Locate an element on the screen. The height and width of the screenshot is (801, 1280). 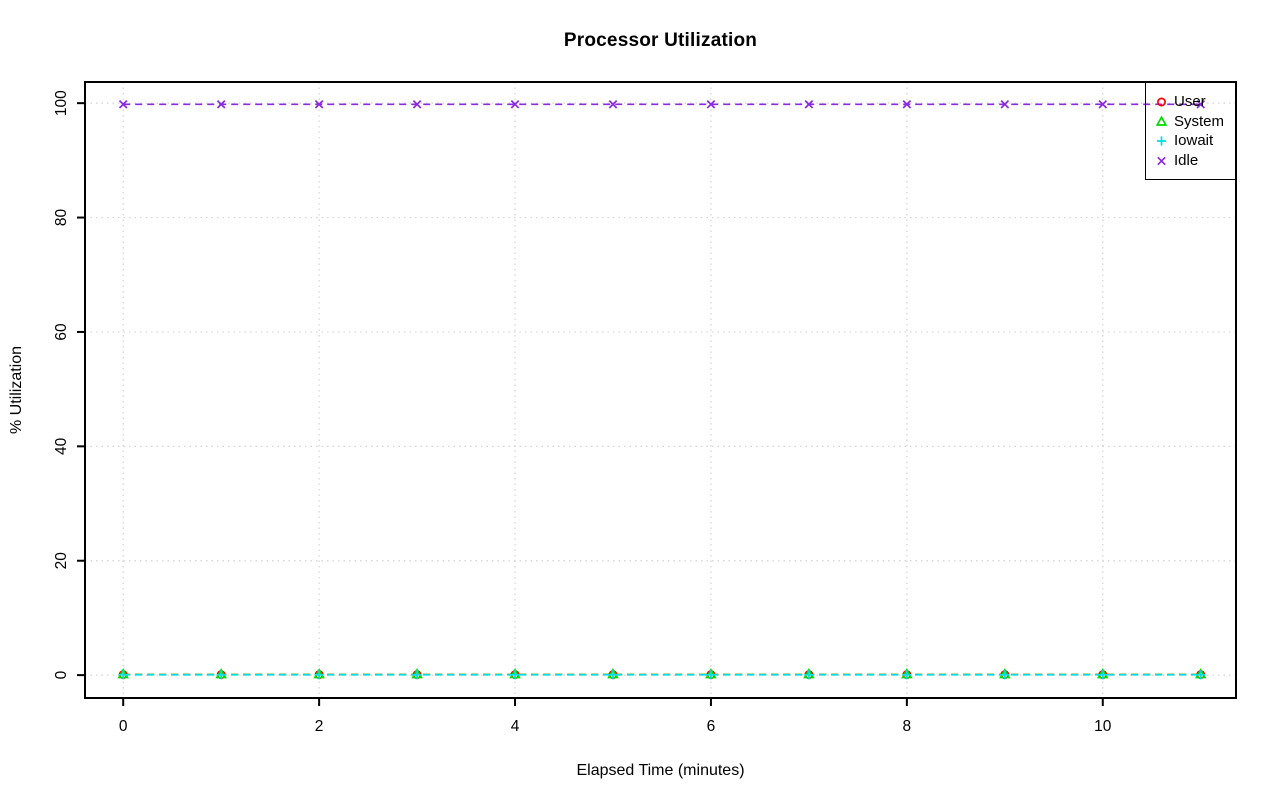
x-tick-label: 8 is located at coordinates (907, 726).